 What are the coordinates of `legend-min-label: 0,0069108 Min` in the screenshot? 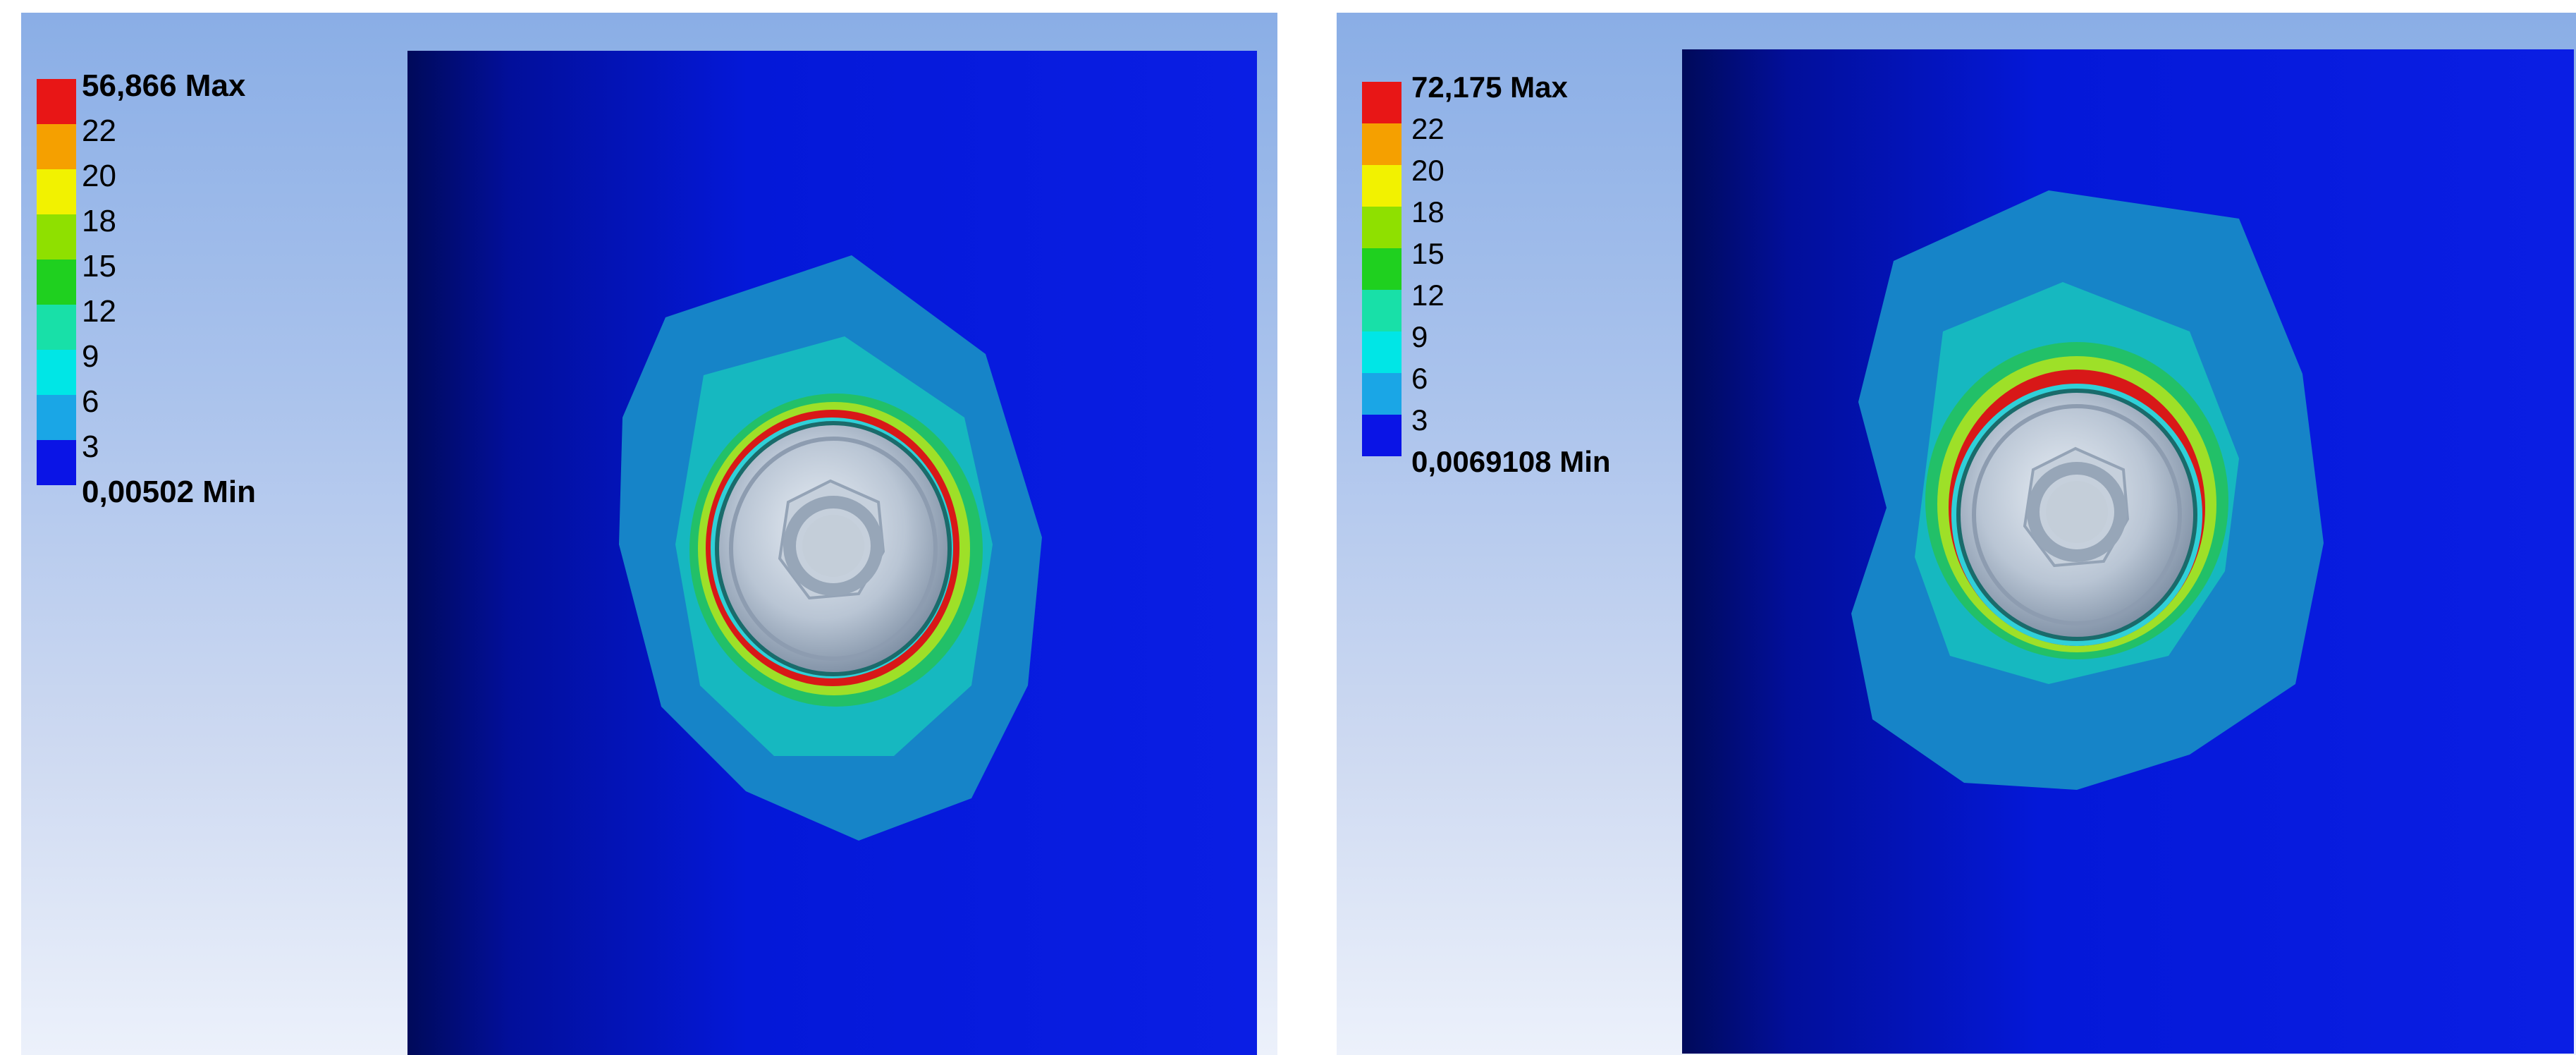 It's located at (1511, 461).